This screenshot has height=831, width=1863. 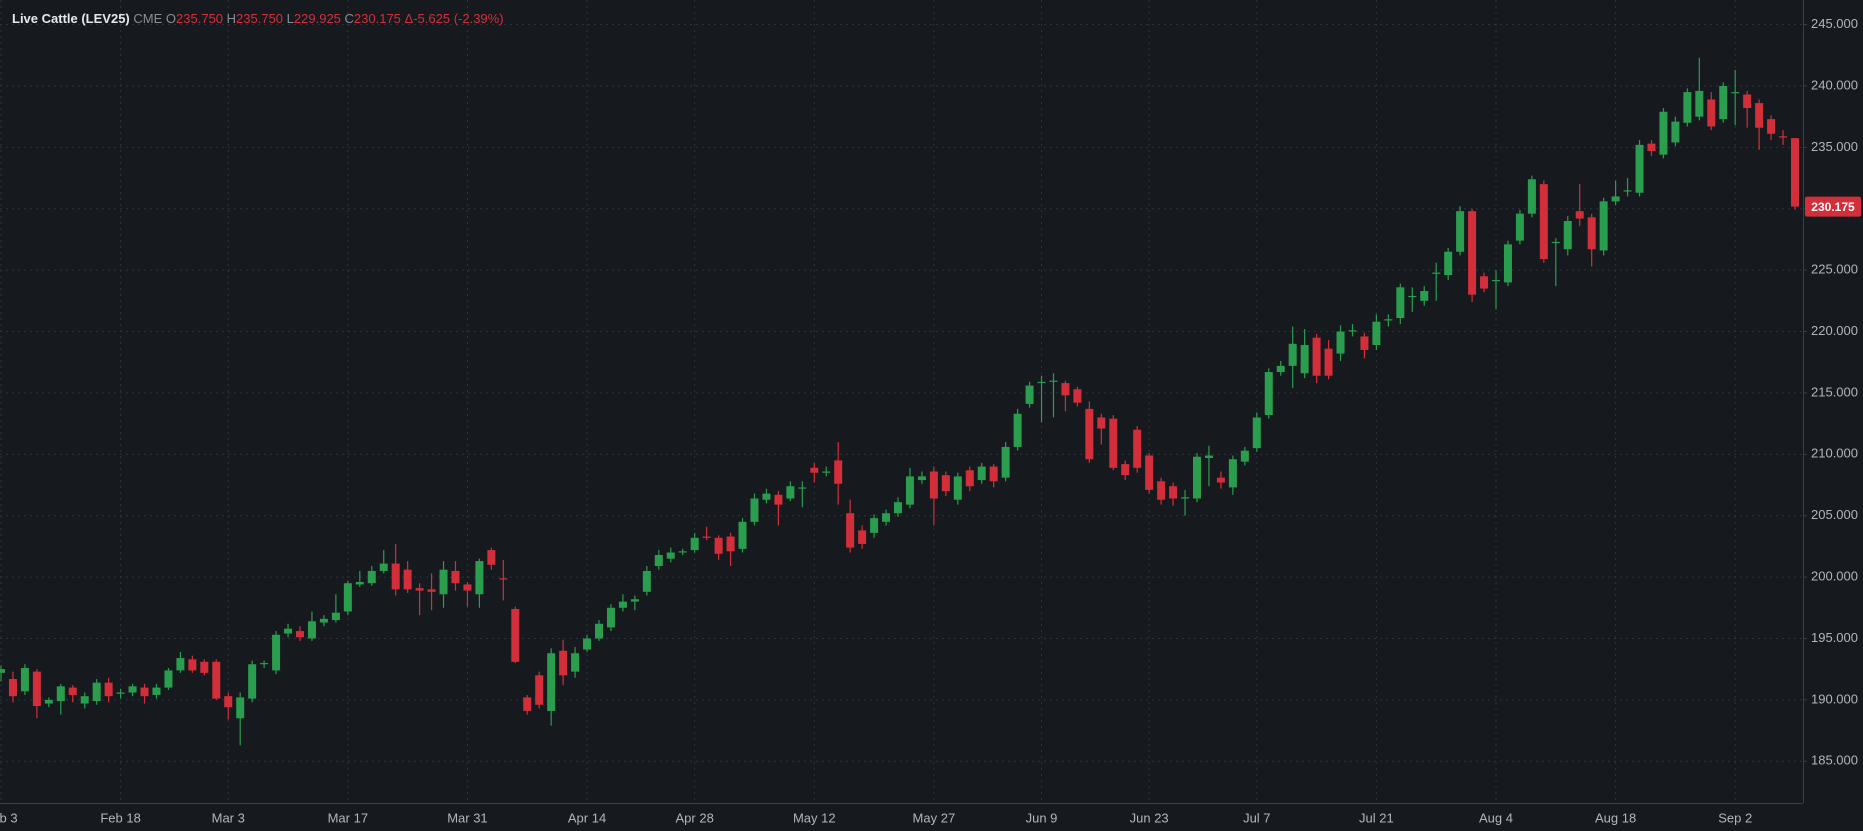 What do you see at coordinates (9, 817) in the screenshot?
I see `x-tick-label: Feb 3` at bounding box center [9, 817].